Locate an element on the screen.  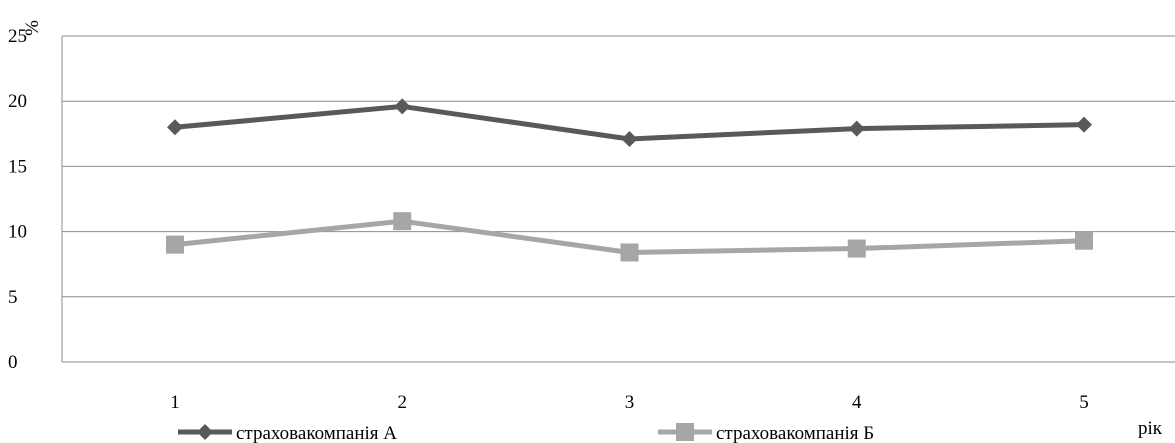
x-axis-ticks: 1 2 3 4 5 is located at coordinates (629, 402).